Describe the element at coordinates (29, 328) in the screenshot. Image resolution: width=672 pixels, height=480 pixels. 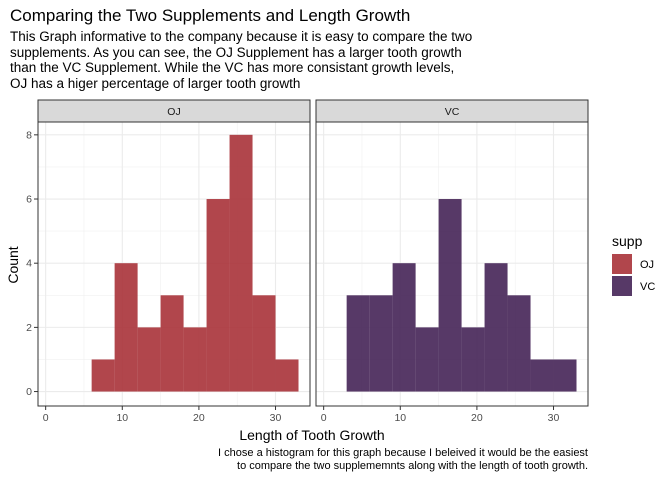
I see `y-tick-label: 2` at that location.